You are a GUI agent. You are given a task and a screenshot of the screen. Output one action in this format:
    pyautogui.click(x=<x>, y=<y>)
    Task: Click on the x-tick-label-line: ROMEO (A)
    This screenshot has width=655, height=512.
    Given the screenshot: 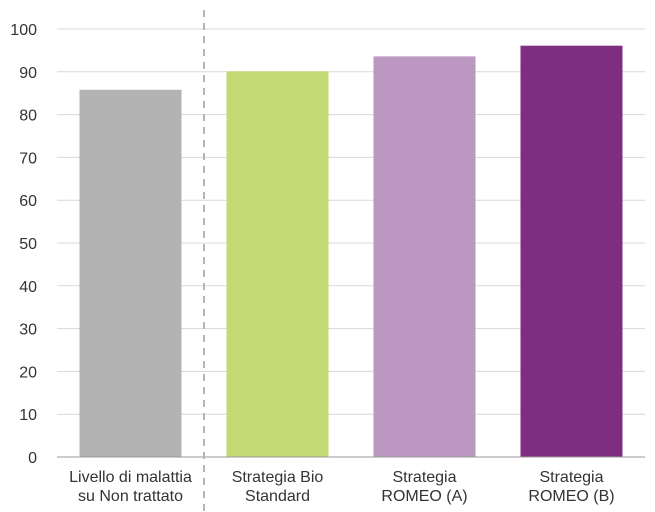 What is the action you would take?
    pyautogui.click(x=424, y=496)
    